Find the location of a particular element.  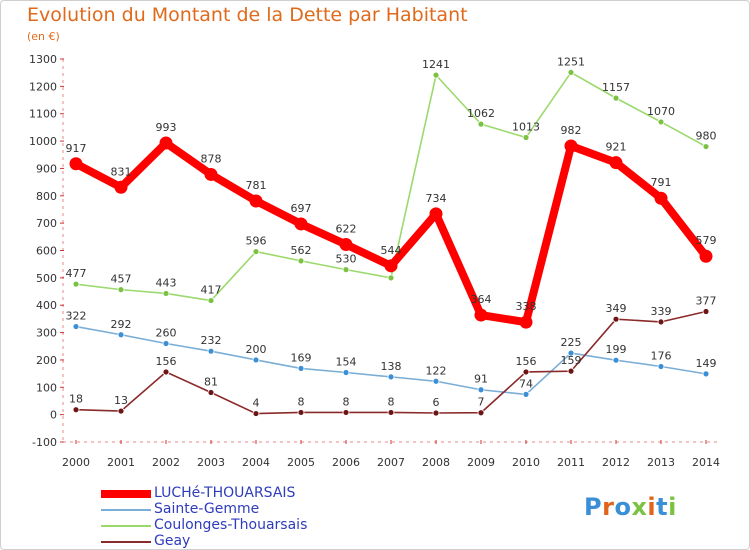

data-label-luch-thouarsais: 791 is located at coordinates (661, 182).